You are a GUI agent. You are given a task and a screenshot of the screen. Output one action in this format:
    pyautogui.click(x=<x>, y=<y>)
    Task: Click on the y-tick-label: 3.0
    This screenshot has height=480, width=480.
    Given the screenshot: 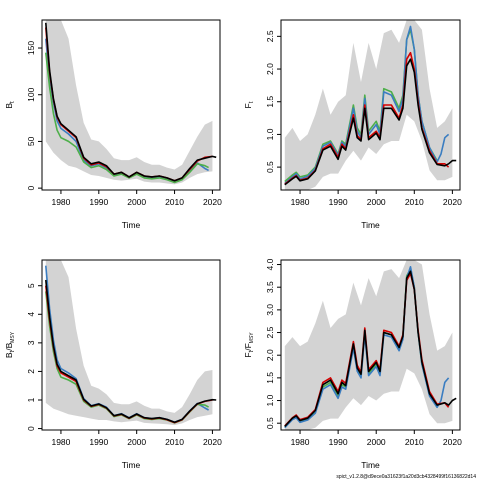 What is the action you would take?
    pyautogui.click(x=270, y=310)
    